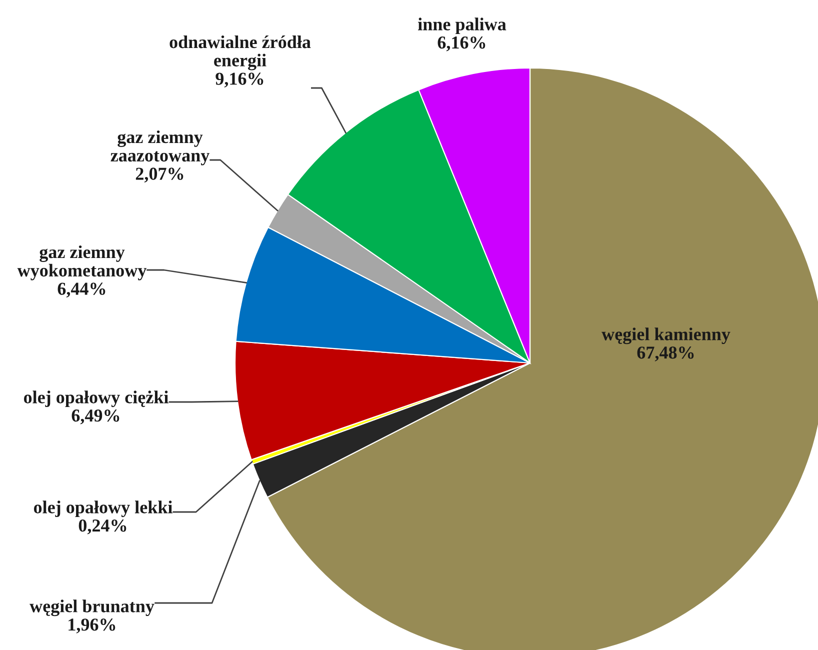  Describe the element at coordinates (82, 290) in the screenshot. I see `data-label: 6,44%` at that location.